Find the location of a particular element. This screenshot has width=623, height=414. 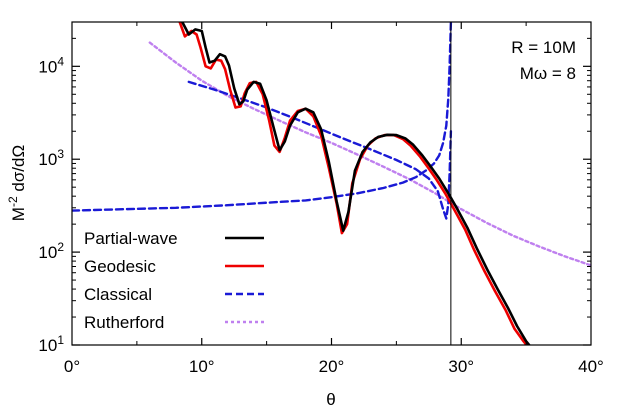

x-axis-title: θ is located at coordinates (330, 399).